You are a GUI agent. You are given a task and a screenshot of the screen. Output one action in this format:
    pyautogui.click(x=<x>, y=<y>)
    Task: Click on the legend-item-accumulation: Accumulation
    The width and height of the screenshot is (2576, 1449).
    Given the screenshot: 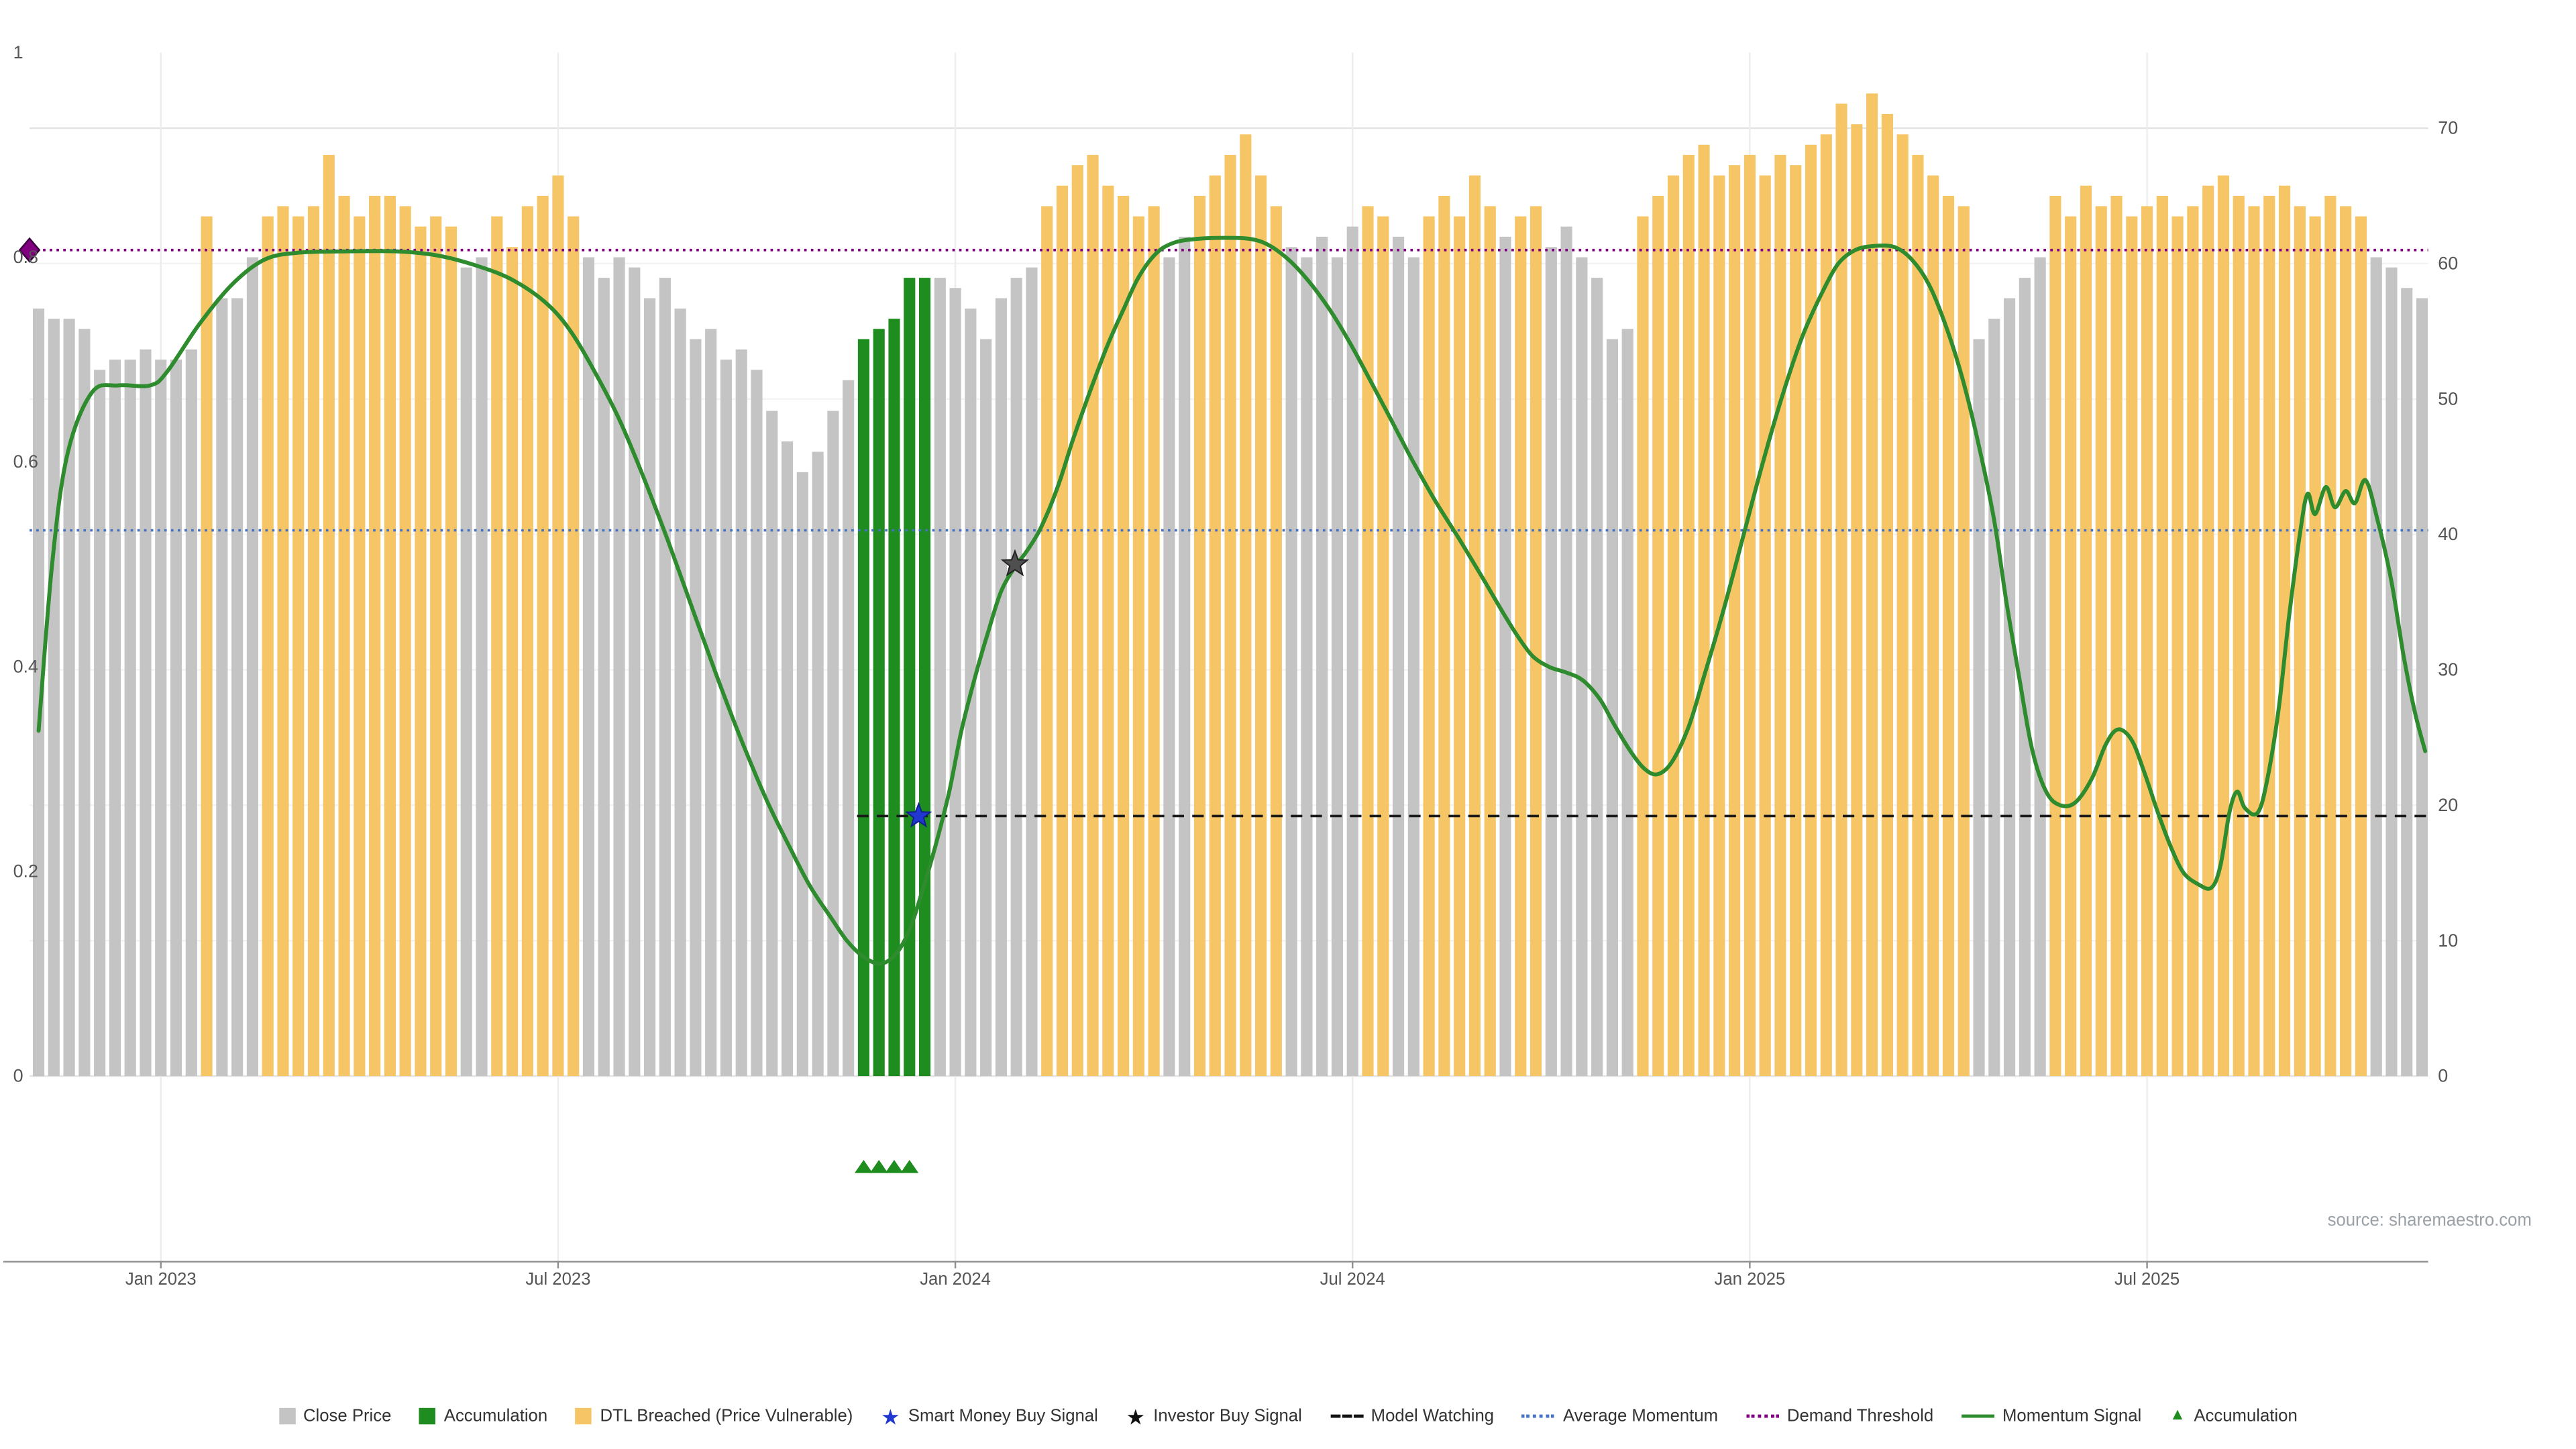 What is the action you would take?
    pyautogui.click(x=483, y=1416)
    